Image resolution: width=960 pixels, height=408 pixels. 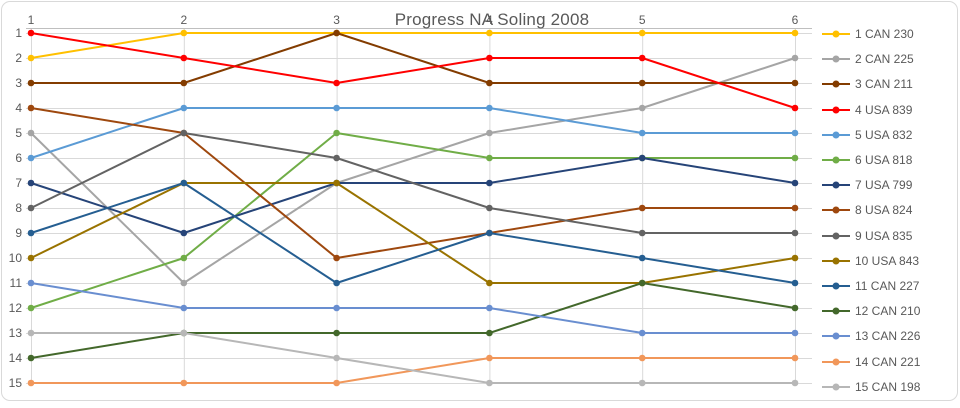 I want to click on y-tick-label: 9, so click(x=18, y=233).